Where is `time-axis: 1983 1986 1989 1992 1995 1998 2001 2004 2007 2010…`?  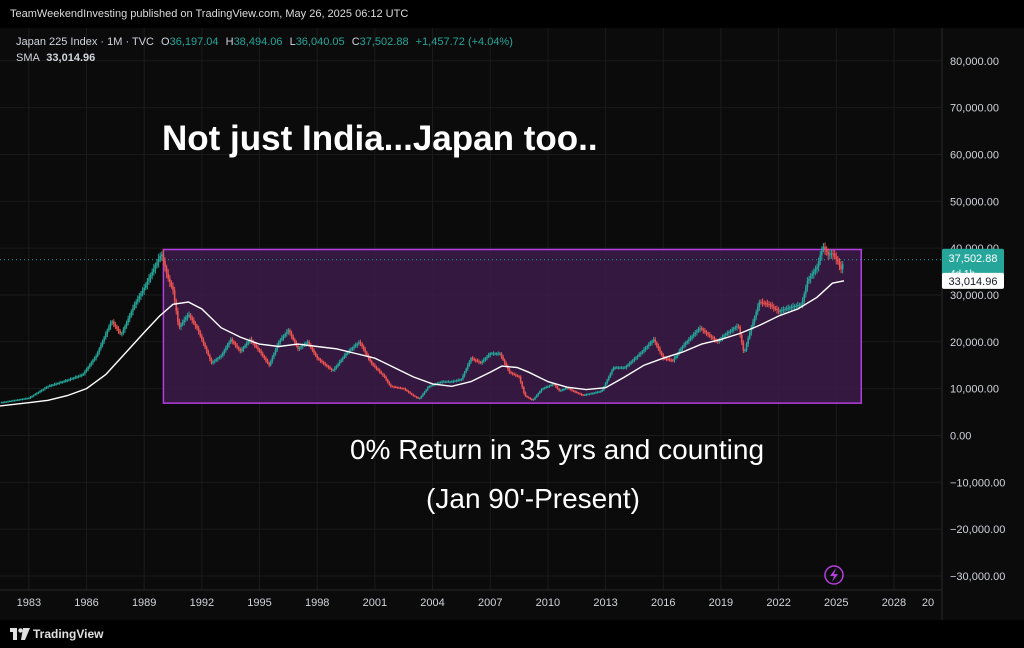
time-axis: 1983 1986 1989 1992 1995 1998 2001 2004 2007 2010… is located at coordinates (476, 603).